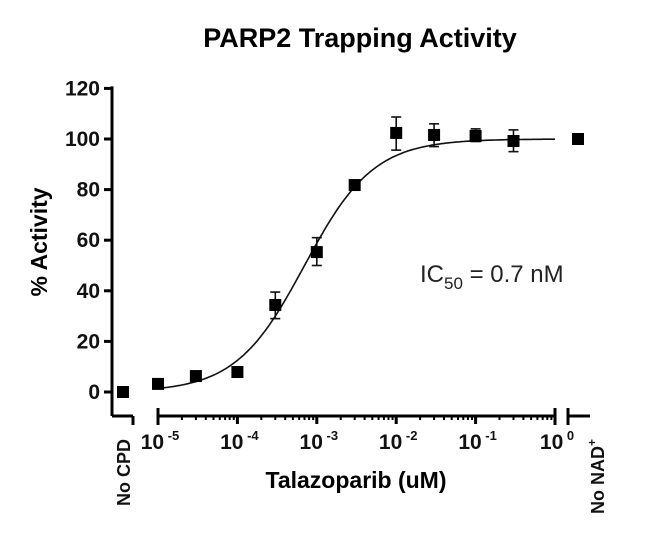 This screenshot has width=650, height=533. Describe the element at coordinates (477, 441) in the screenshot. I see `x-tick-label: 10 -1` at that location.